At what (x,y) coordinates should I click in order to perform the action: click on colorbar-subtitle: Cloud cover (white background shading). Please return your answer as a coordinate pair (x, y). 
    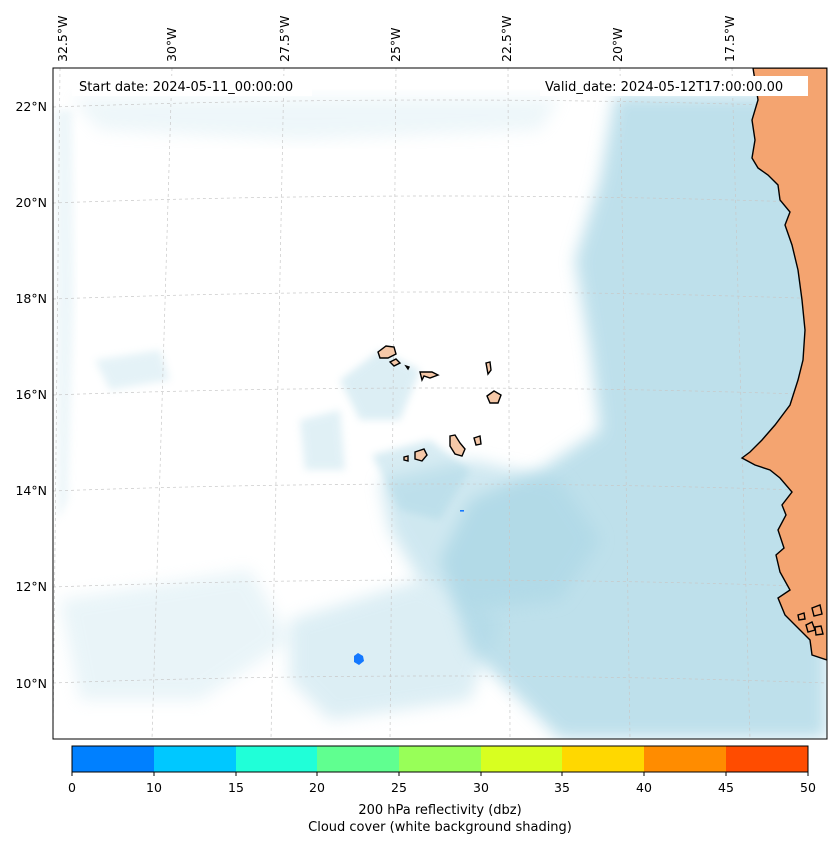
    Looking at the image, I should click on (440, 827).